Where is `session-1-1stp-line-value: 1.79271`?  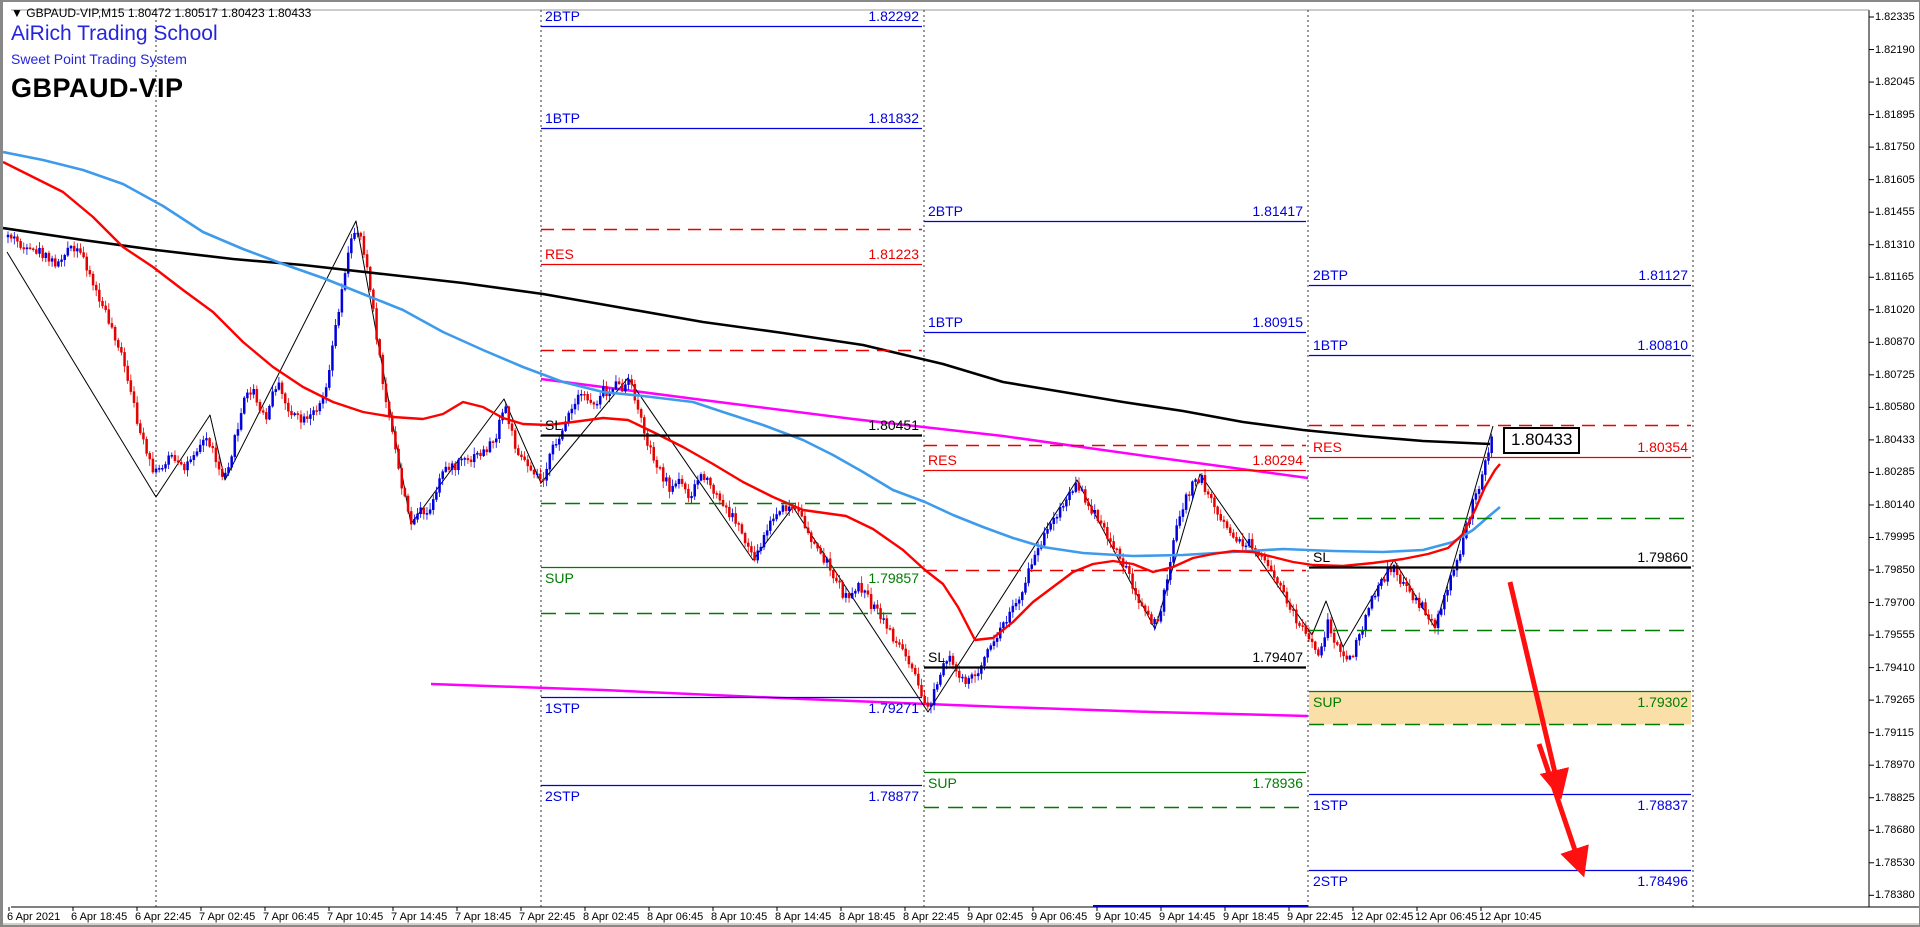 session-1-1stp-line-value: 1.79271 is located at coordinates (893, 707).